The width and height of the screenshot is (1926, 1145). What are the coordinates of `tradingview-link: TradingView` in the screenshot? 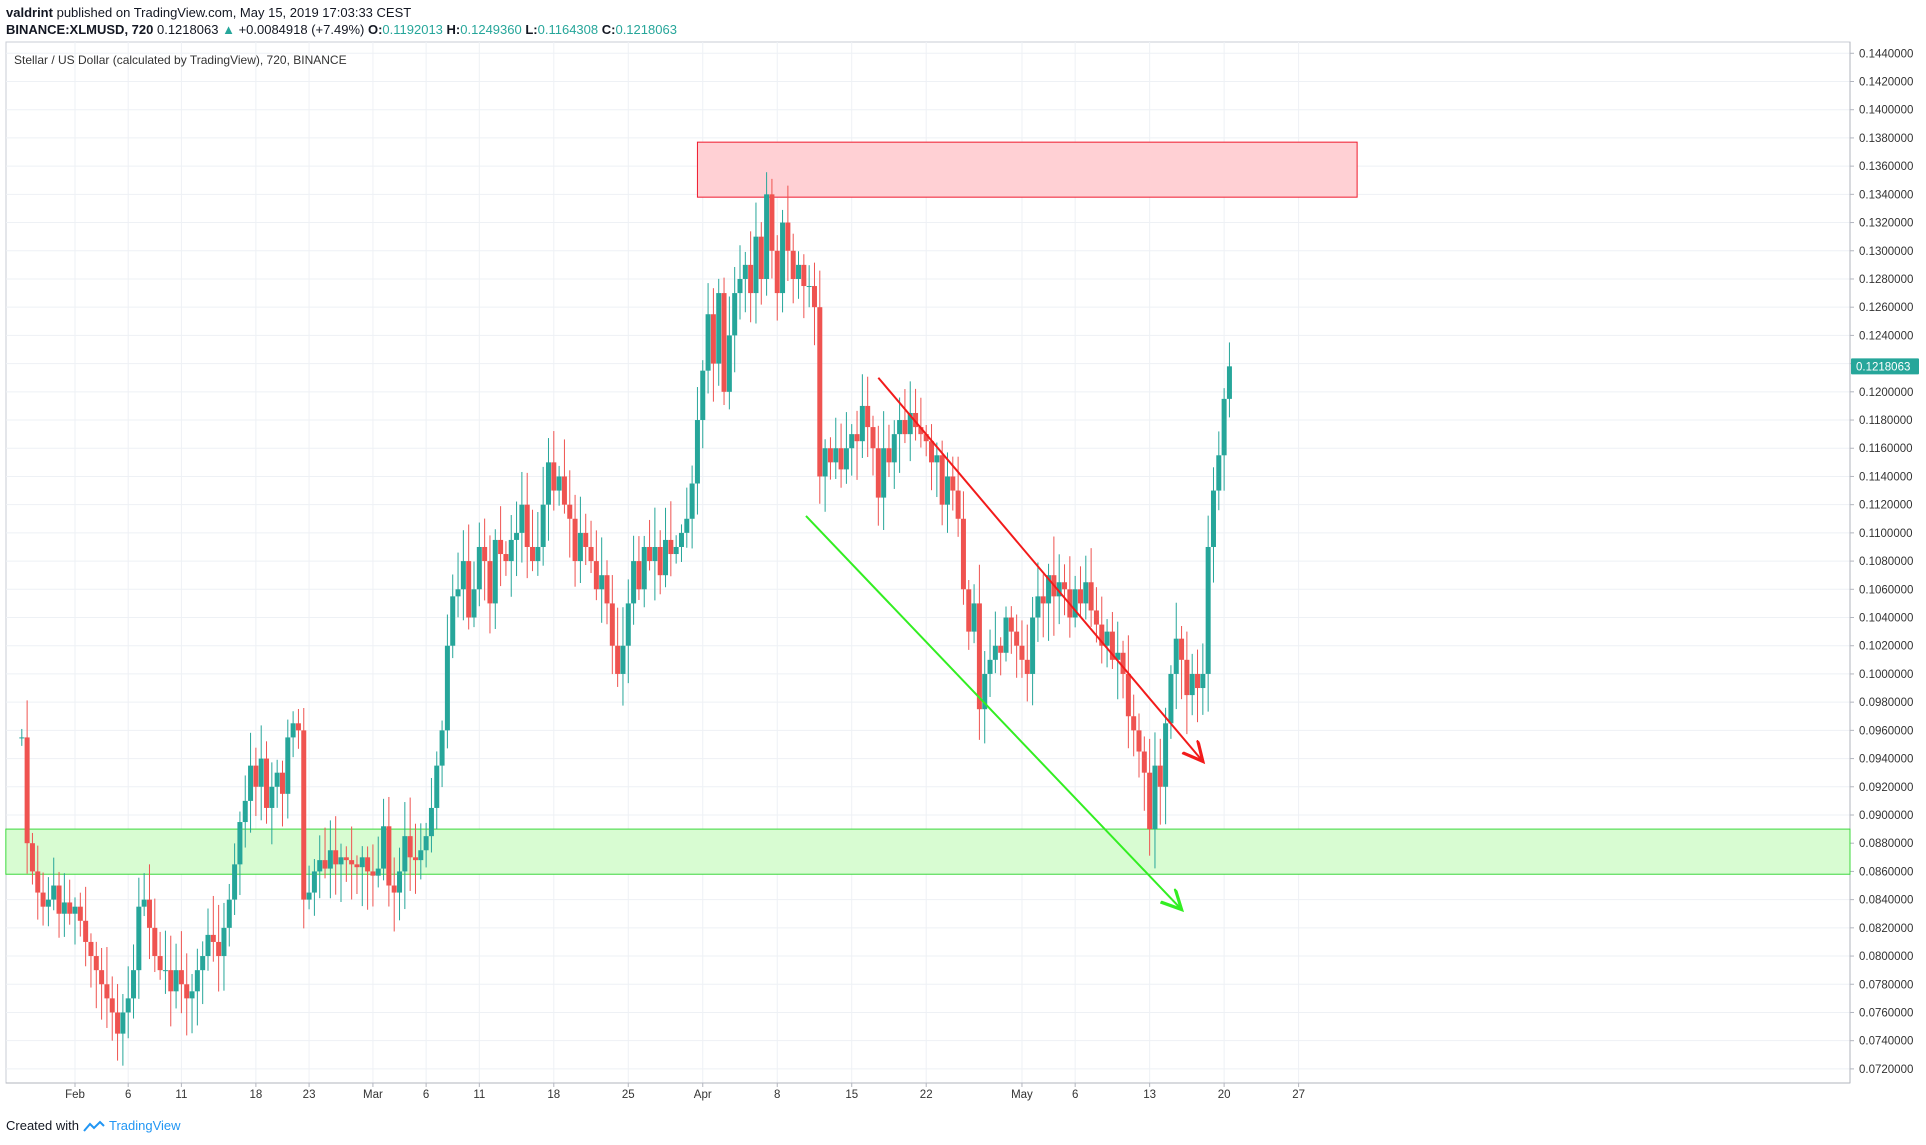 It's located at (144, 1125).